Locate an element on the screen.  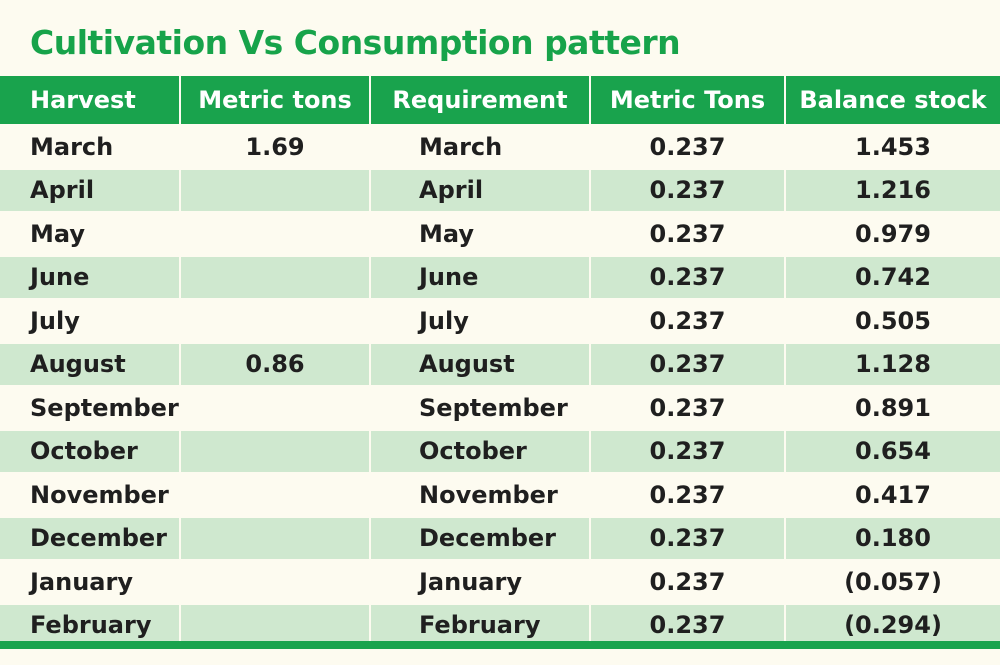
cell-balance-stock: 0.417 is located at coordinates (892, 494).